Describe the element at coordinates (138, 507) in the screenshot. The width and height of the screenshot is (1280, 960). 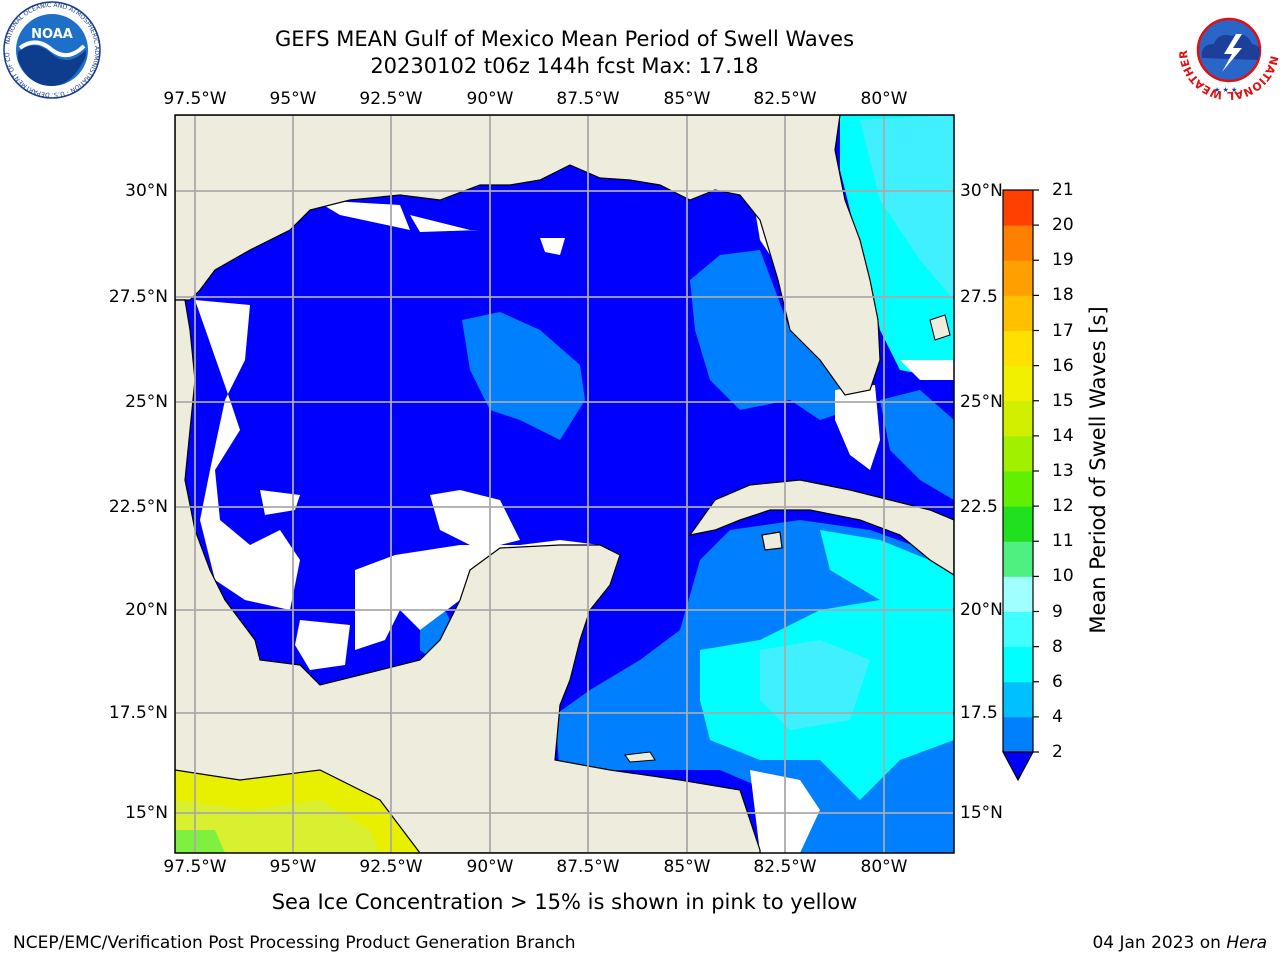
I see `lat-tick-label-left: 22.5°N` at that location.